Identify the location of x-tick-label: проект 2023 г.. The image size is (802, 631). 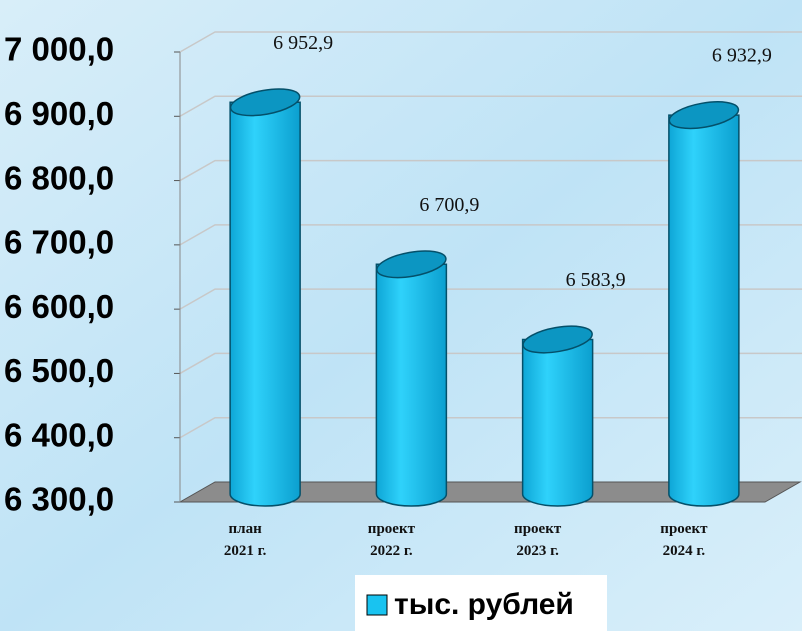
(538, 540).